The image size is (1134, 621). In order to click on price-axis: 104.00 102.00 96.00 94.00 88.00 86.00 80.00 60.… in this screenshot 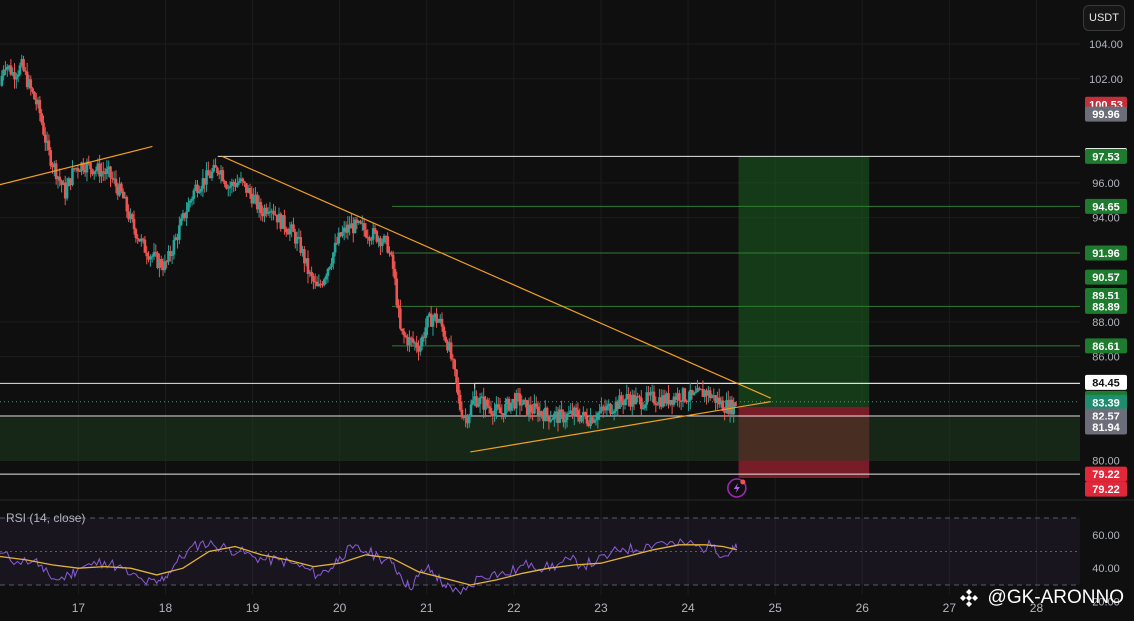, I will do `click(1106, 324)`.